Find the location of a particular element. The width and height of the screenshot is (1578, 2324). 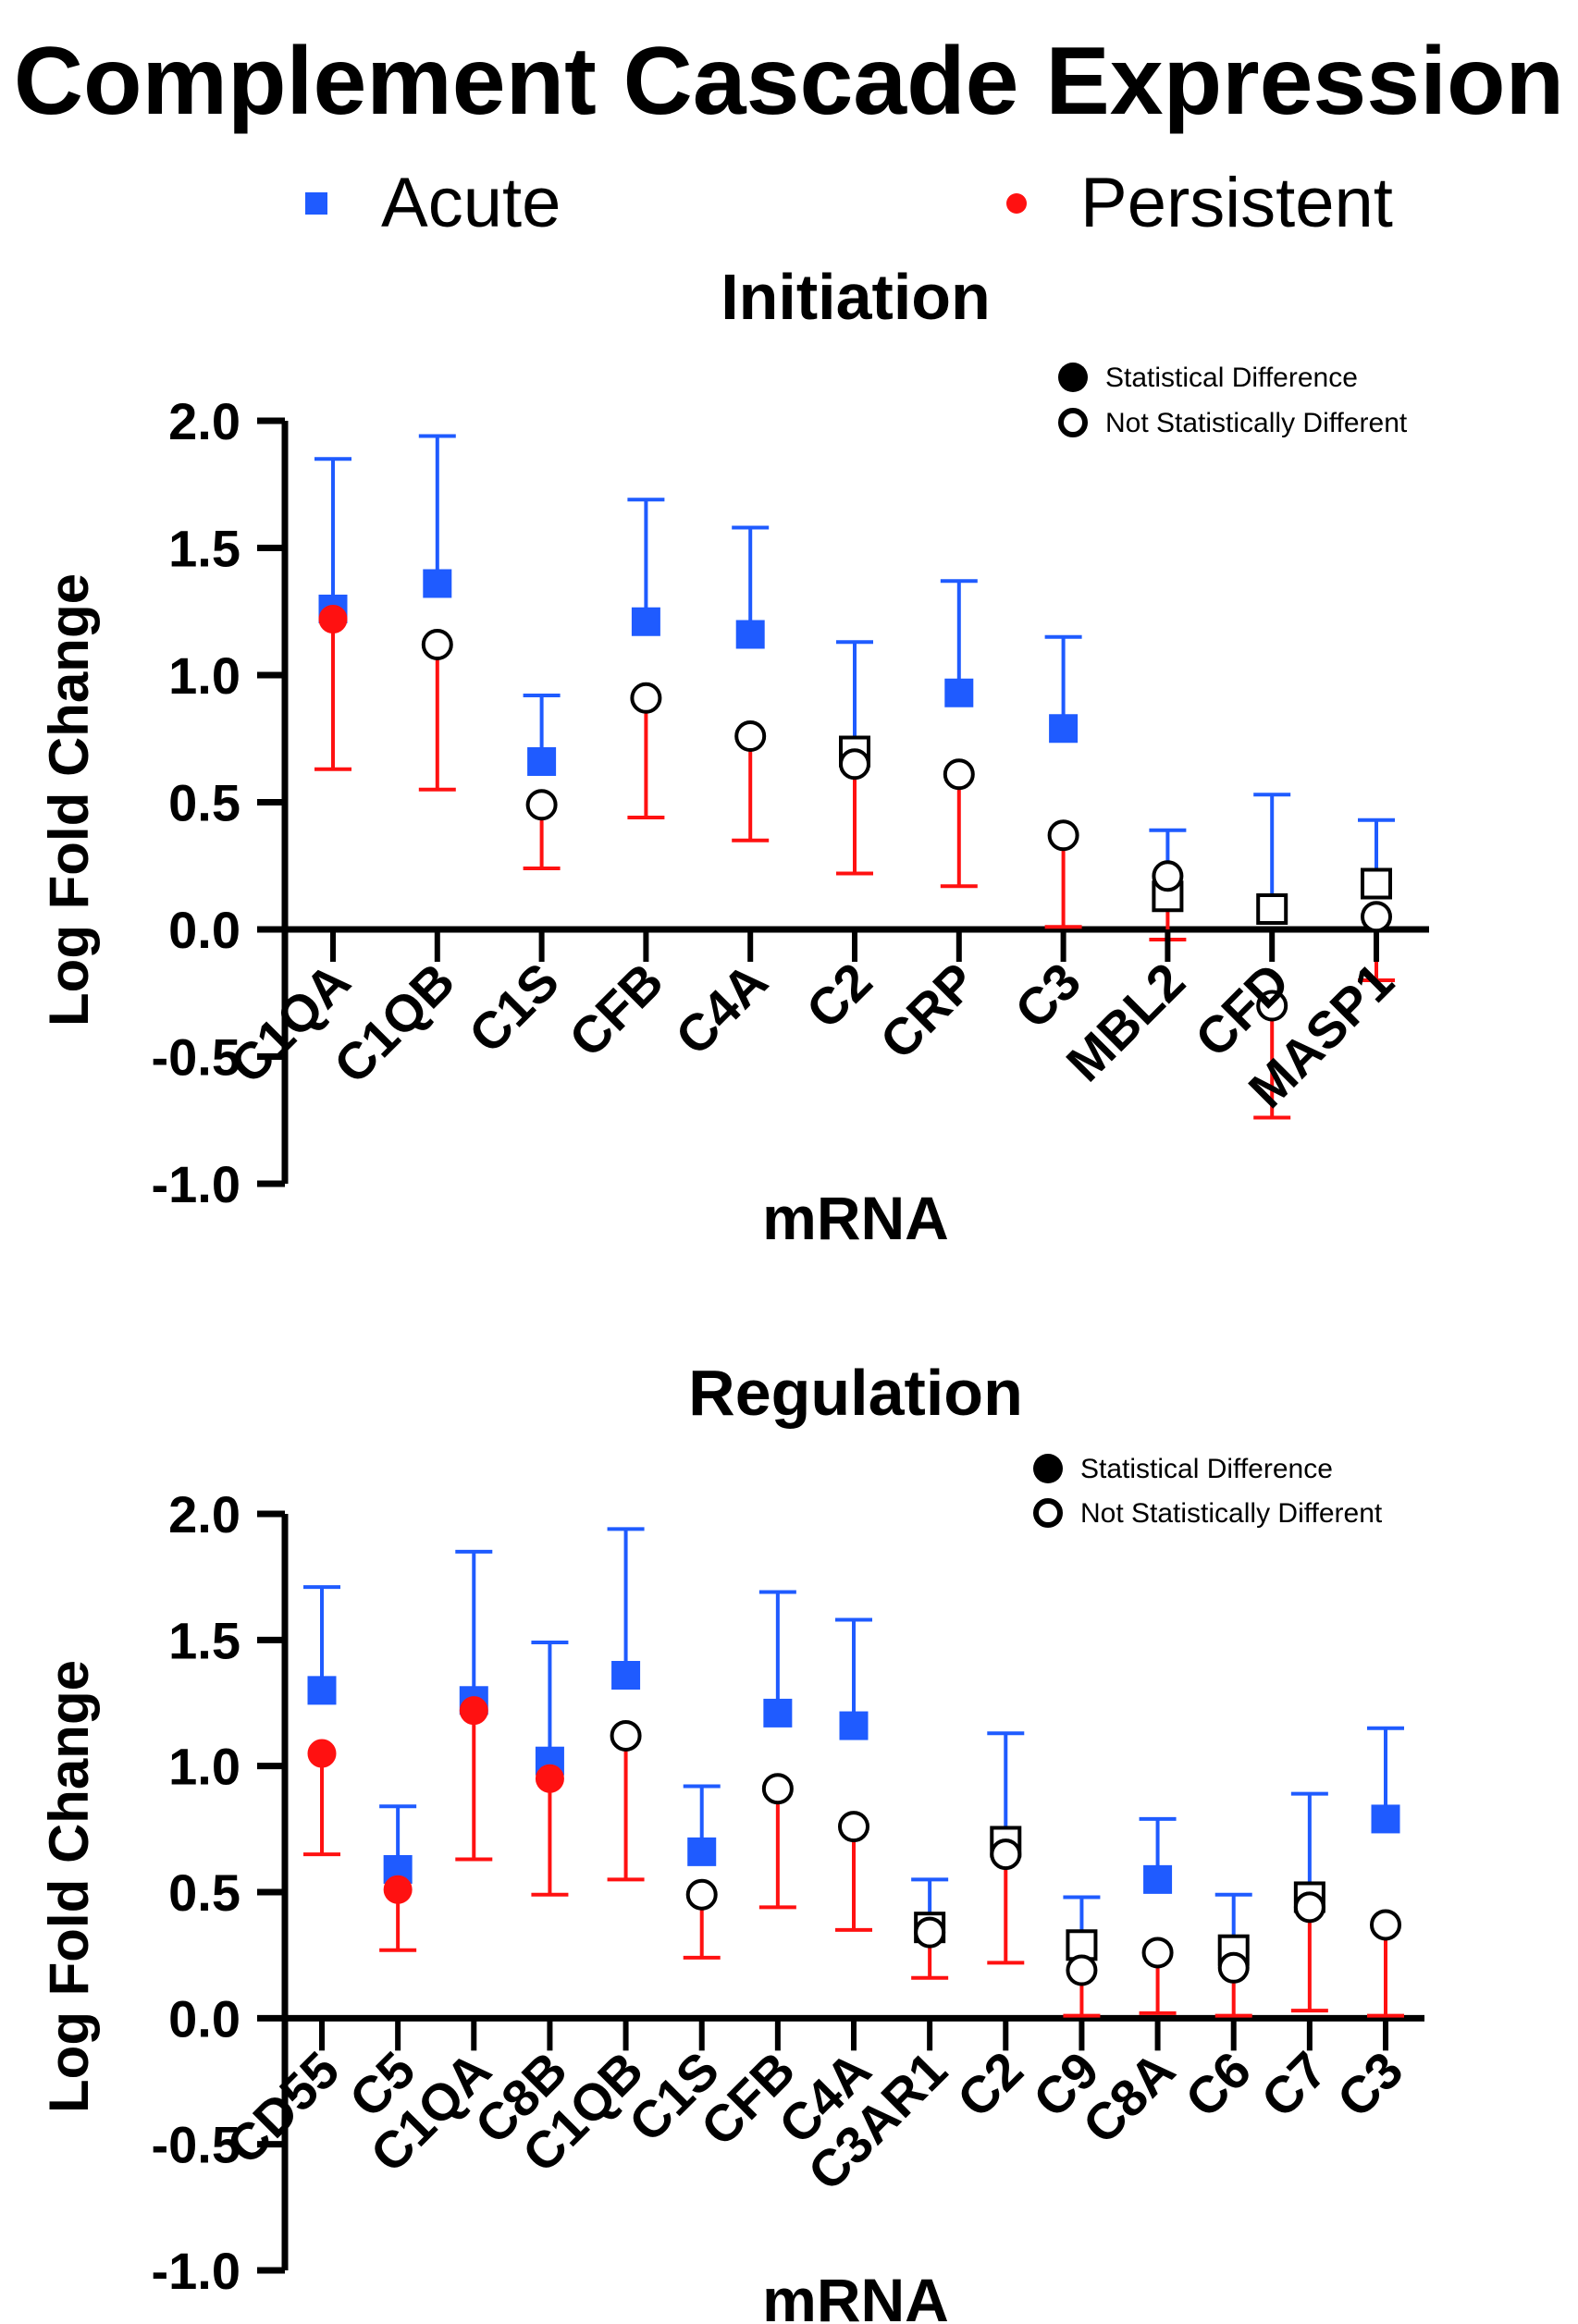

x-tick-label: C1S is located at coordinates (514, 1008).